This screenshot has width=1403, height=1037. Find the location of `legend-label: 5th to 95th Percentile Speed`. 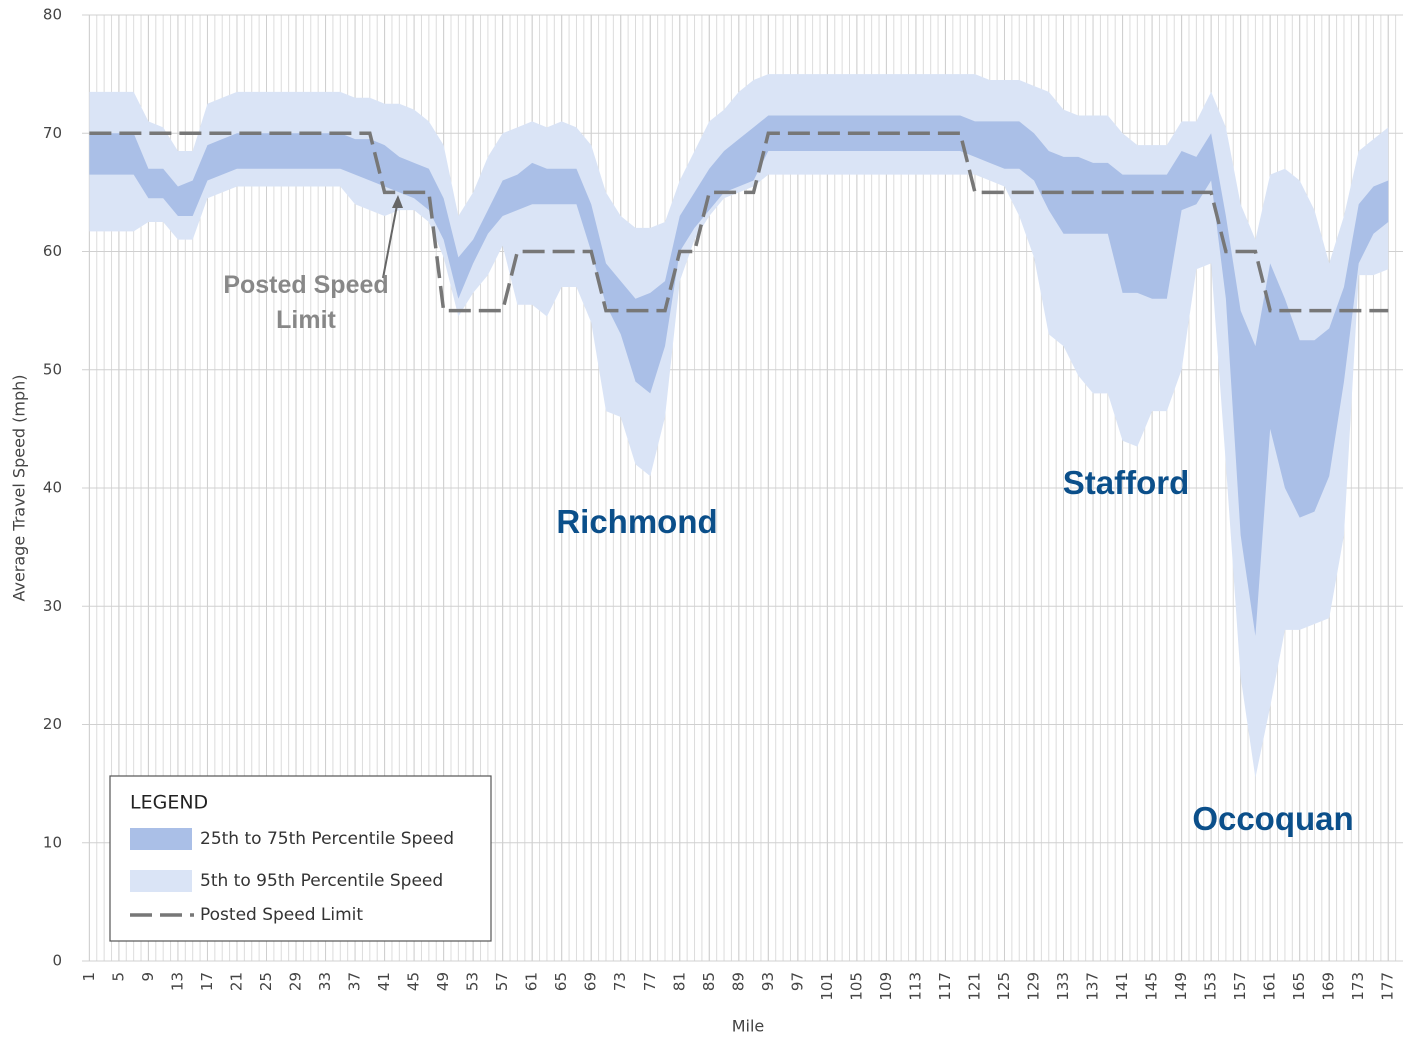

legend-label: 5th to 95th Percentile Speed is located at coordinates (321, 881).